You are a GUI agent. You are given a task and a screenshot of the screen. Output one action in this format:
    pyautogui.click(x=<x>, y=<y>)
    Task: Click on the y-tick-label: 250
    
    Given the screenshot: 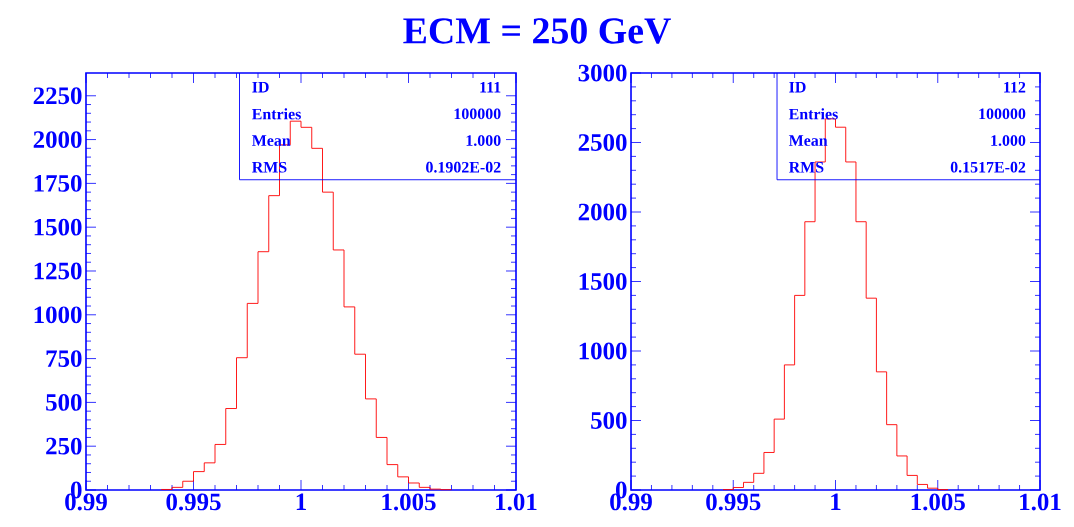 What is the action you would take?
    pyautogui.click(x=64, y=446)
    